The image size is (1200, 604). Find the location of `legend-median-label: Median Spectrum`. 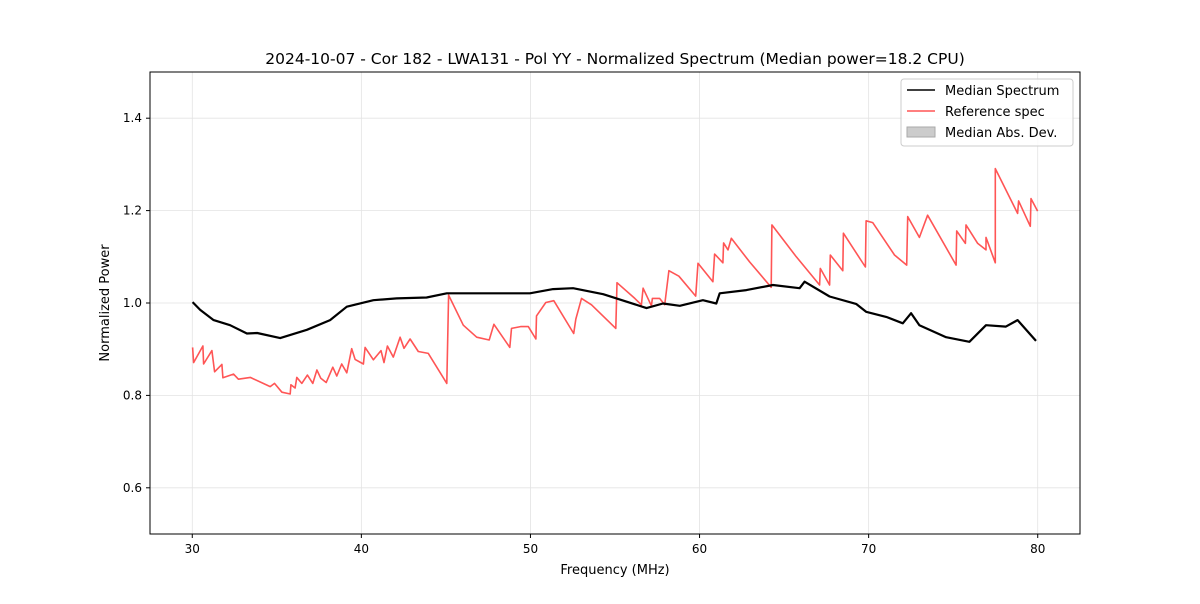

legend-median-label: Median Spectrum is located at coordinates (1002, 91).